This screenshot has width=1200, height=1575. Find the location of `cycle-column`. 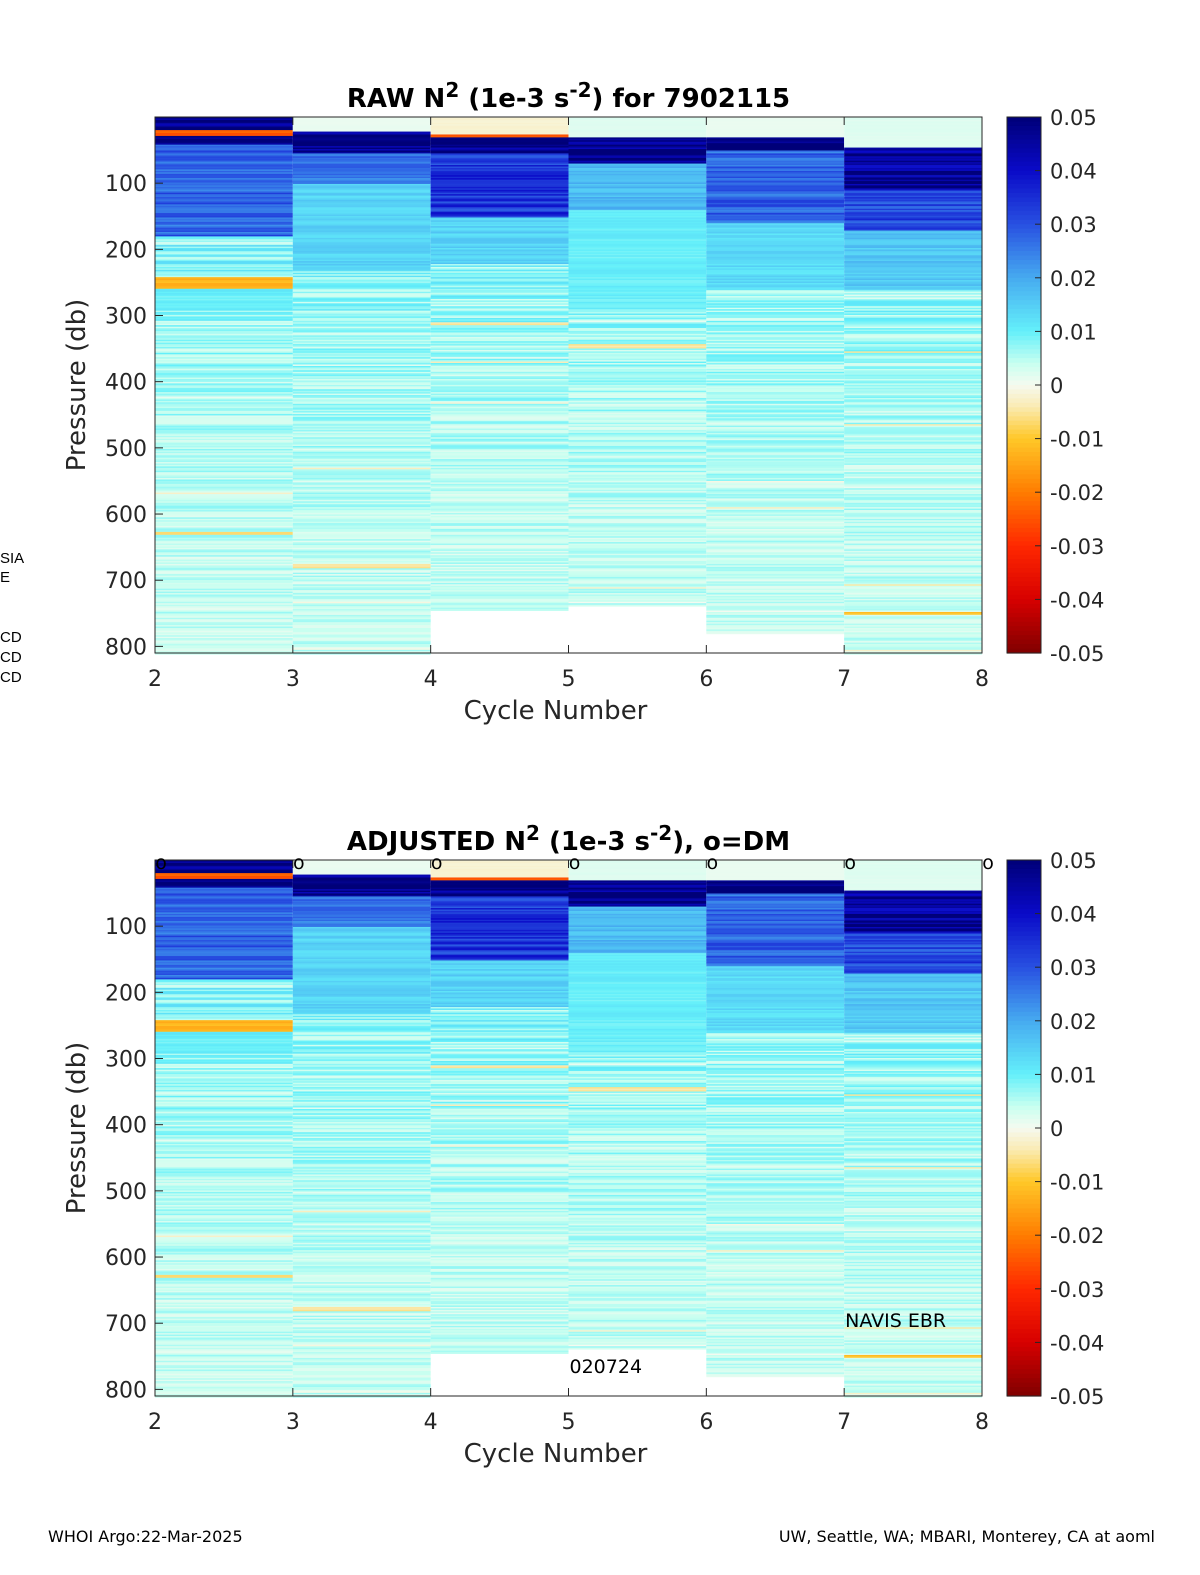

cycle-column is located at coordinates (637, 1105).